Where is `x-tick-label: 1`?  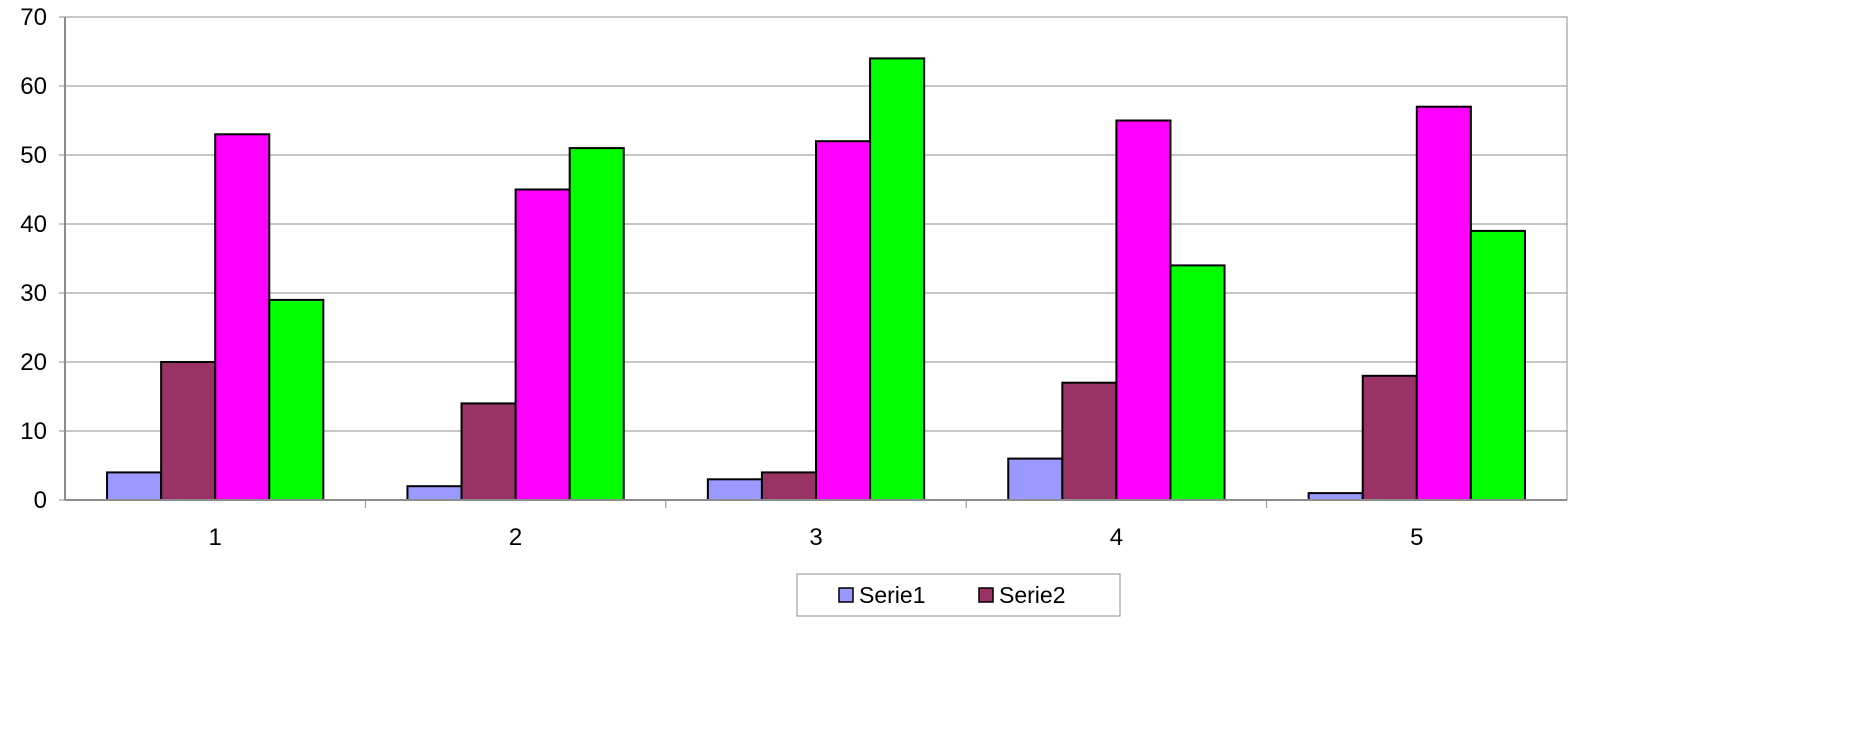 x-tick-label: 1 is located at coordinates (215, 537).